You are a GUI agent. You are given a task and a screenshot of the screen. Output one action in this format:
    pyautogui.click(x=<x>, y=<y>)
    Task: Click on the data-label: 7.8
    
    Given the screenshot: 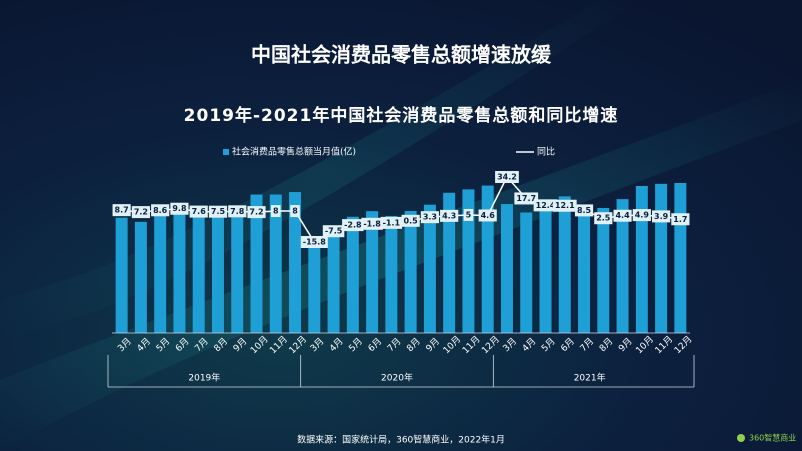 What is the action you would take?
    pyautogui.click(x=237, y=211)
    